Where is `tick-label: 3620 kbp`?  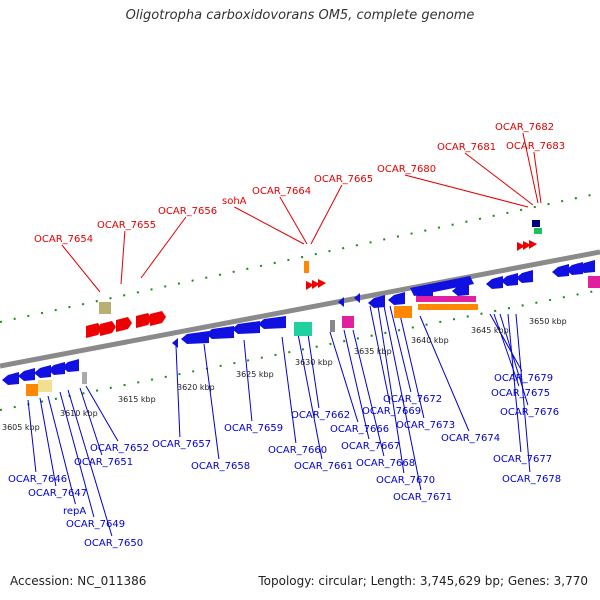 tick-label: 3620 kbp is located at coordinates (196, 387).